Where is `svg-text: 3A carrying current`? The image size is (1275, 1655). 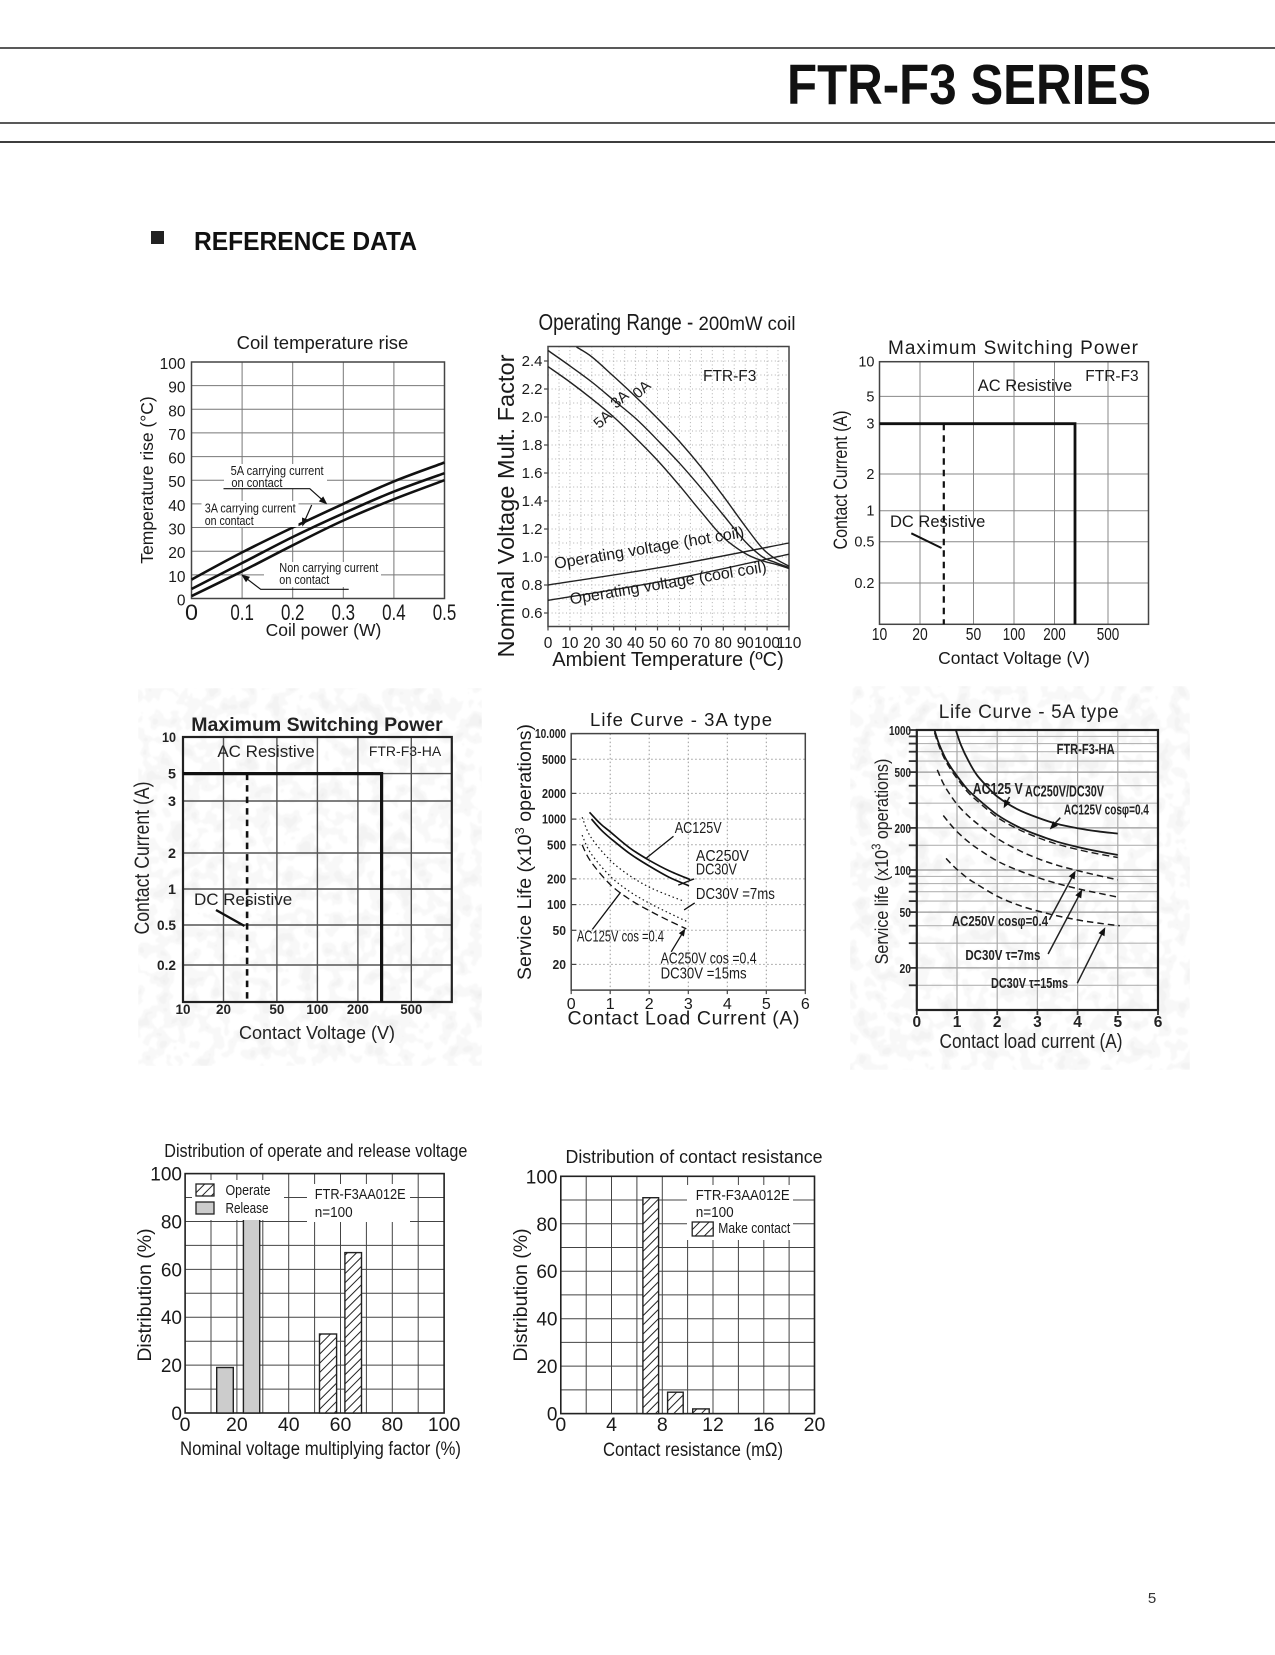 svg-text: 3A carrying current is located at coordinates (250, 508).